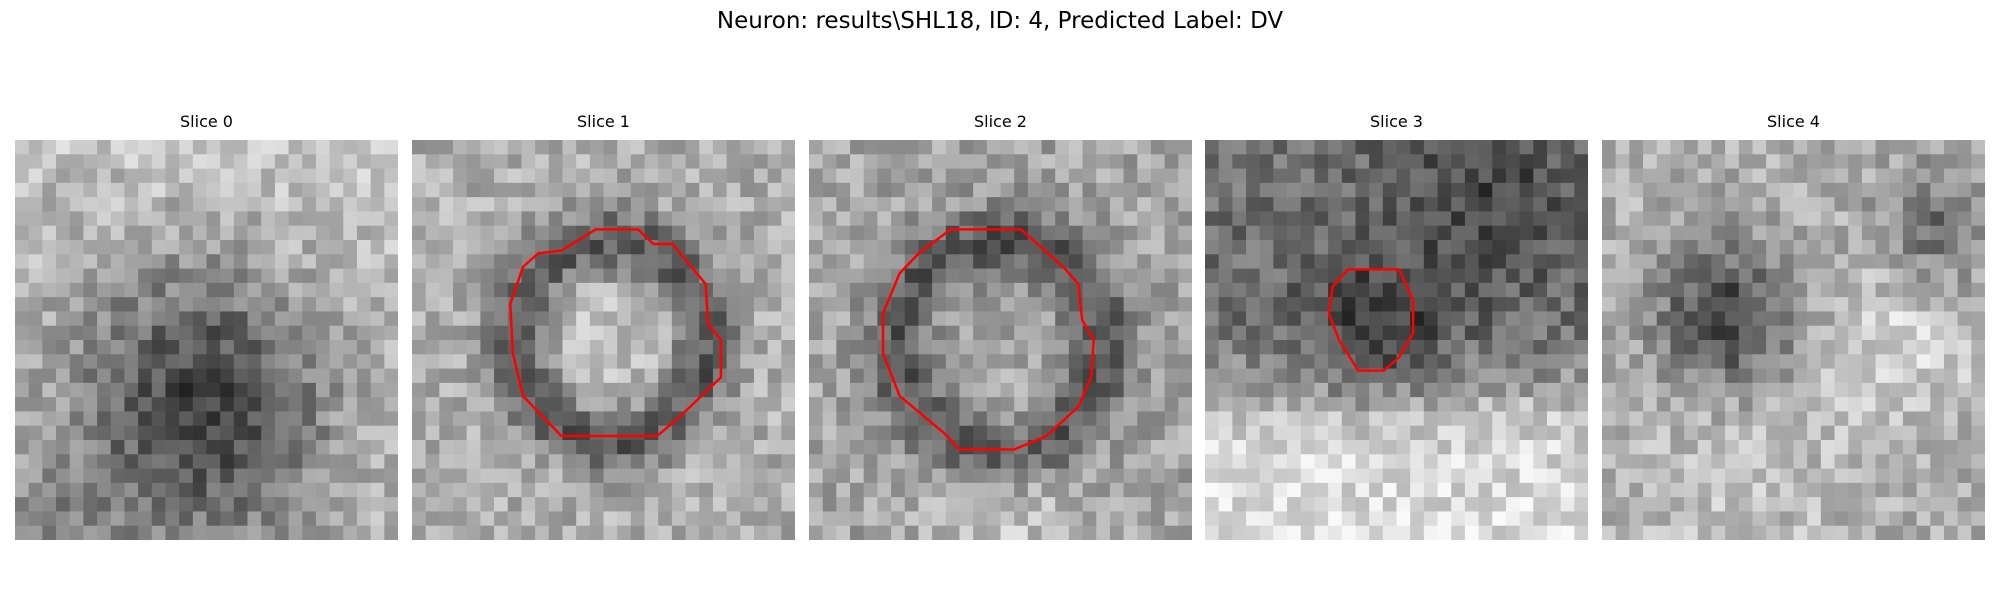 The image size is (2000, 600). I want to click on slice-title: Slice 2, so click(1000, 121).